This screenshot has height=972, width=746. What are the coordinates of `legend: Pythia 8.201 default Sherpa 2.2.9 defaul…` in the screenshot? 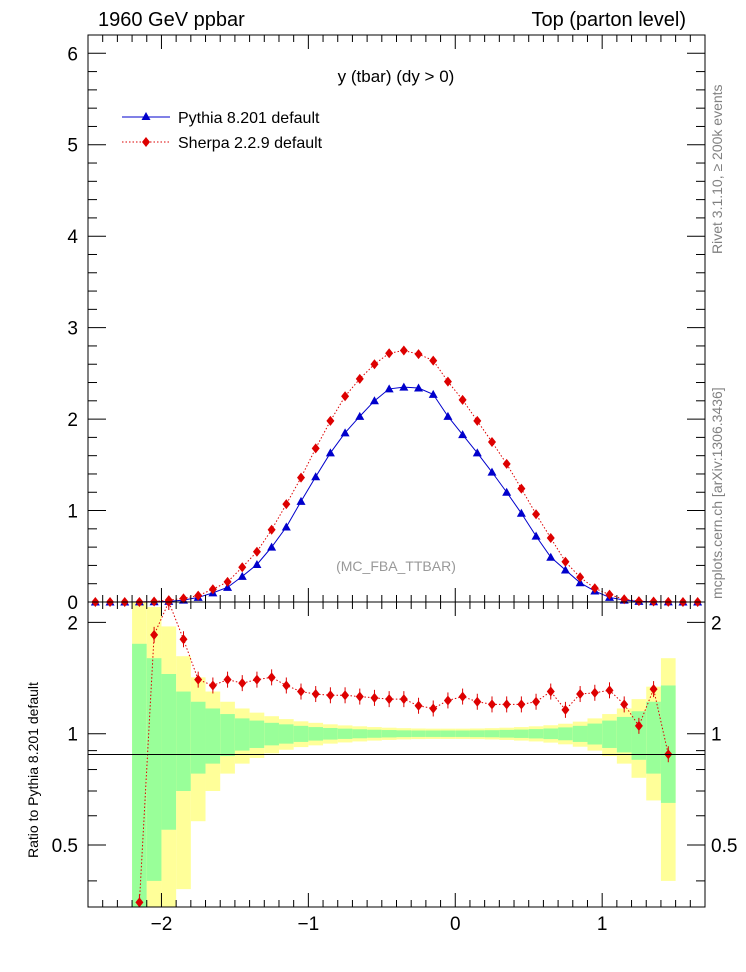 It's located at (222, 131).